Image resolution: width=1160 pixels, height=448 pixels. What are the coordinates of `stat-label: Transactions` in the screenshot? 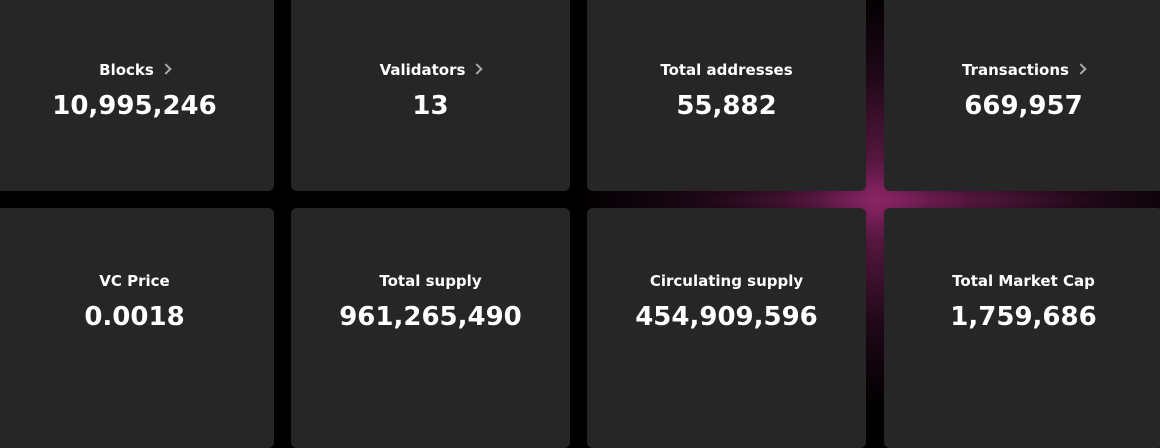 It's located at (1022, 70).